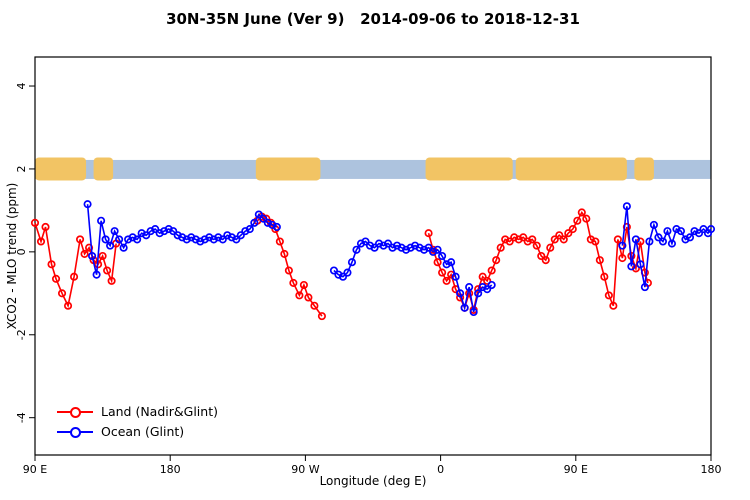 This screenshot has width=750, height=500. I want to click on x-tick-label: 90 W, so click(305, 469).